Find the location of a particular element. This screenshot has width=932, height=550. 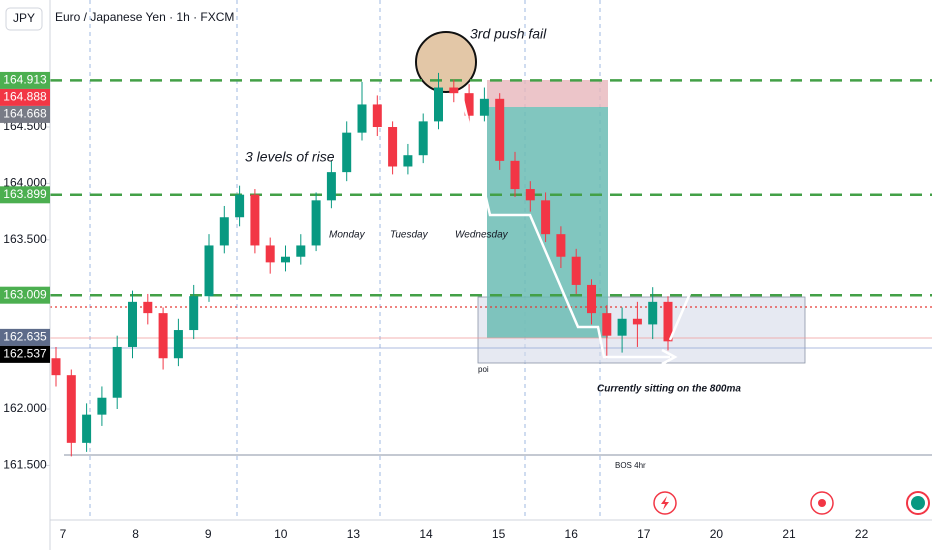

x-tick-label: 7 is located at coordinates (63, 534).